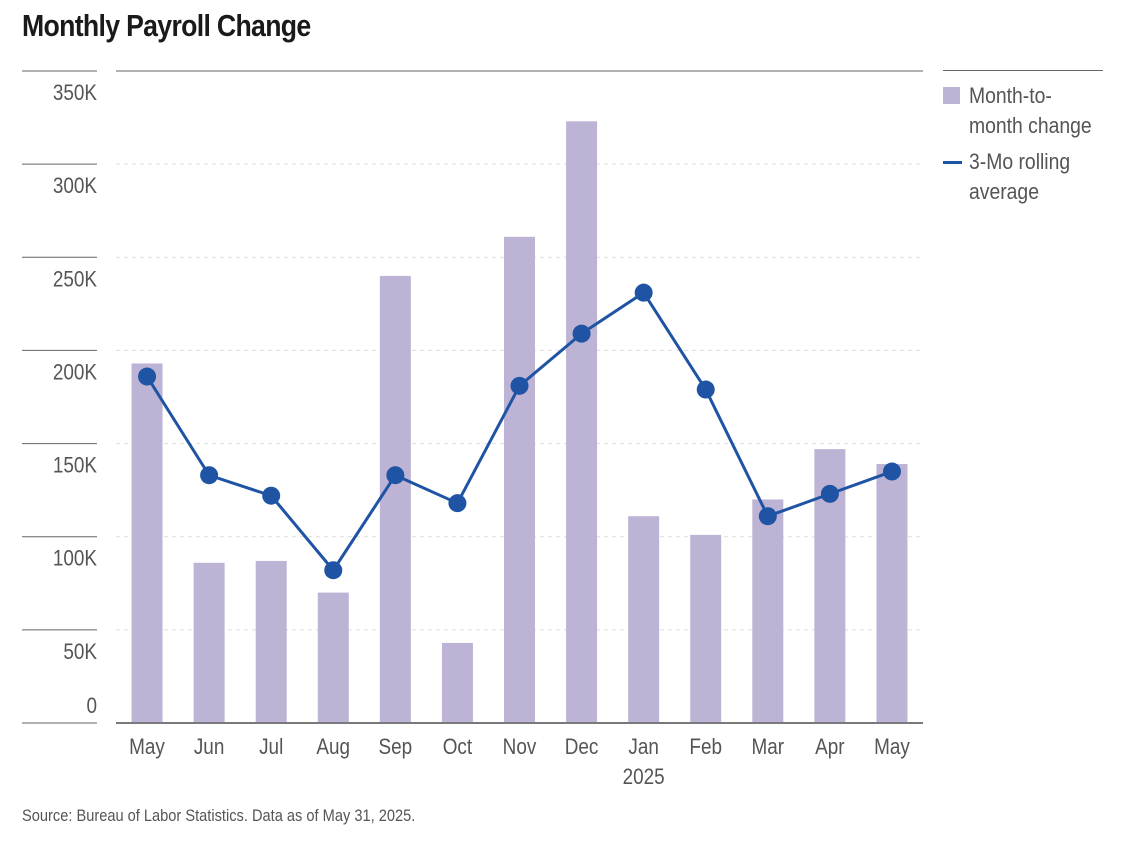 The height and width of the screenshot is (843, 1141). Describe the element at coordinates (952, 162) in the screenshot. I see `line-swatch-icon` at that location.